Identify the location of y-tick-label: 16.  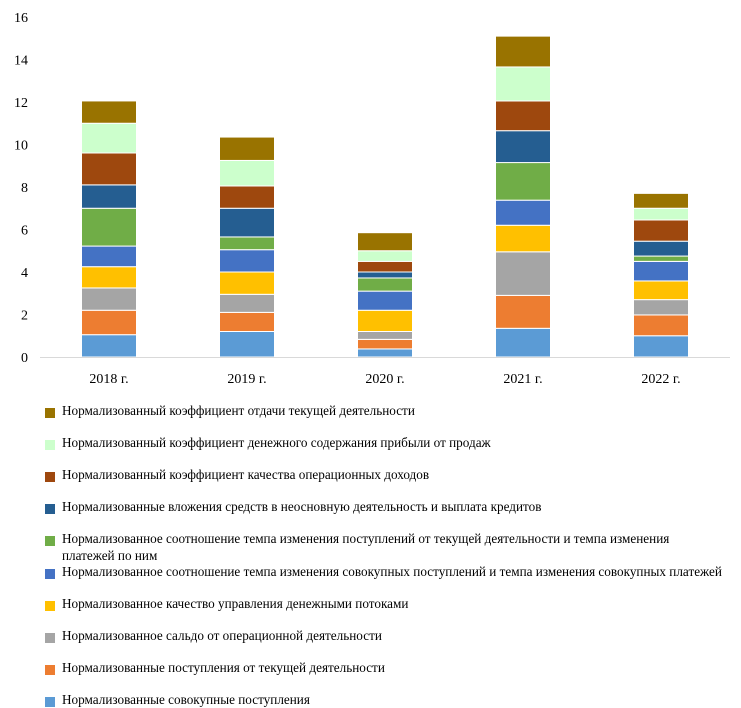
(21, 18).